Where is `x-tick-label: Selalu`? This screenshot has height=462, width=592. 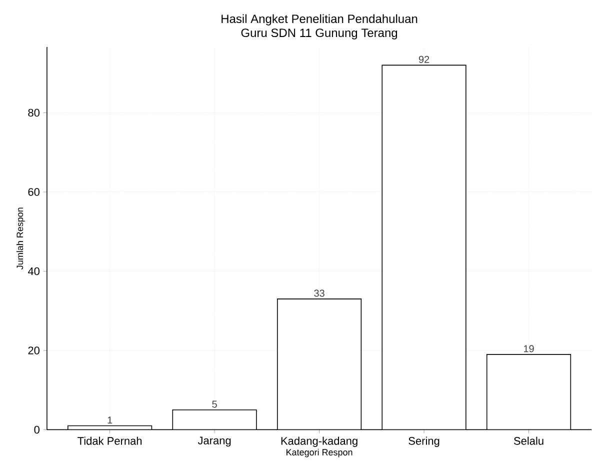 x-tick-label: Selalu is located at coordinates (529, 440).